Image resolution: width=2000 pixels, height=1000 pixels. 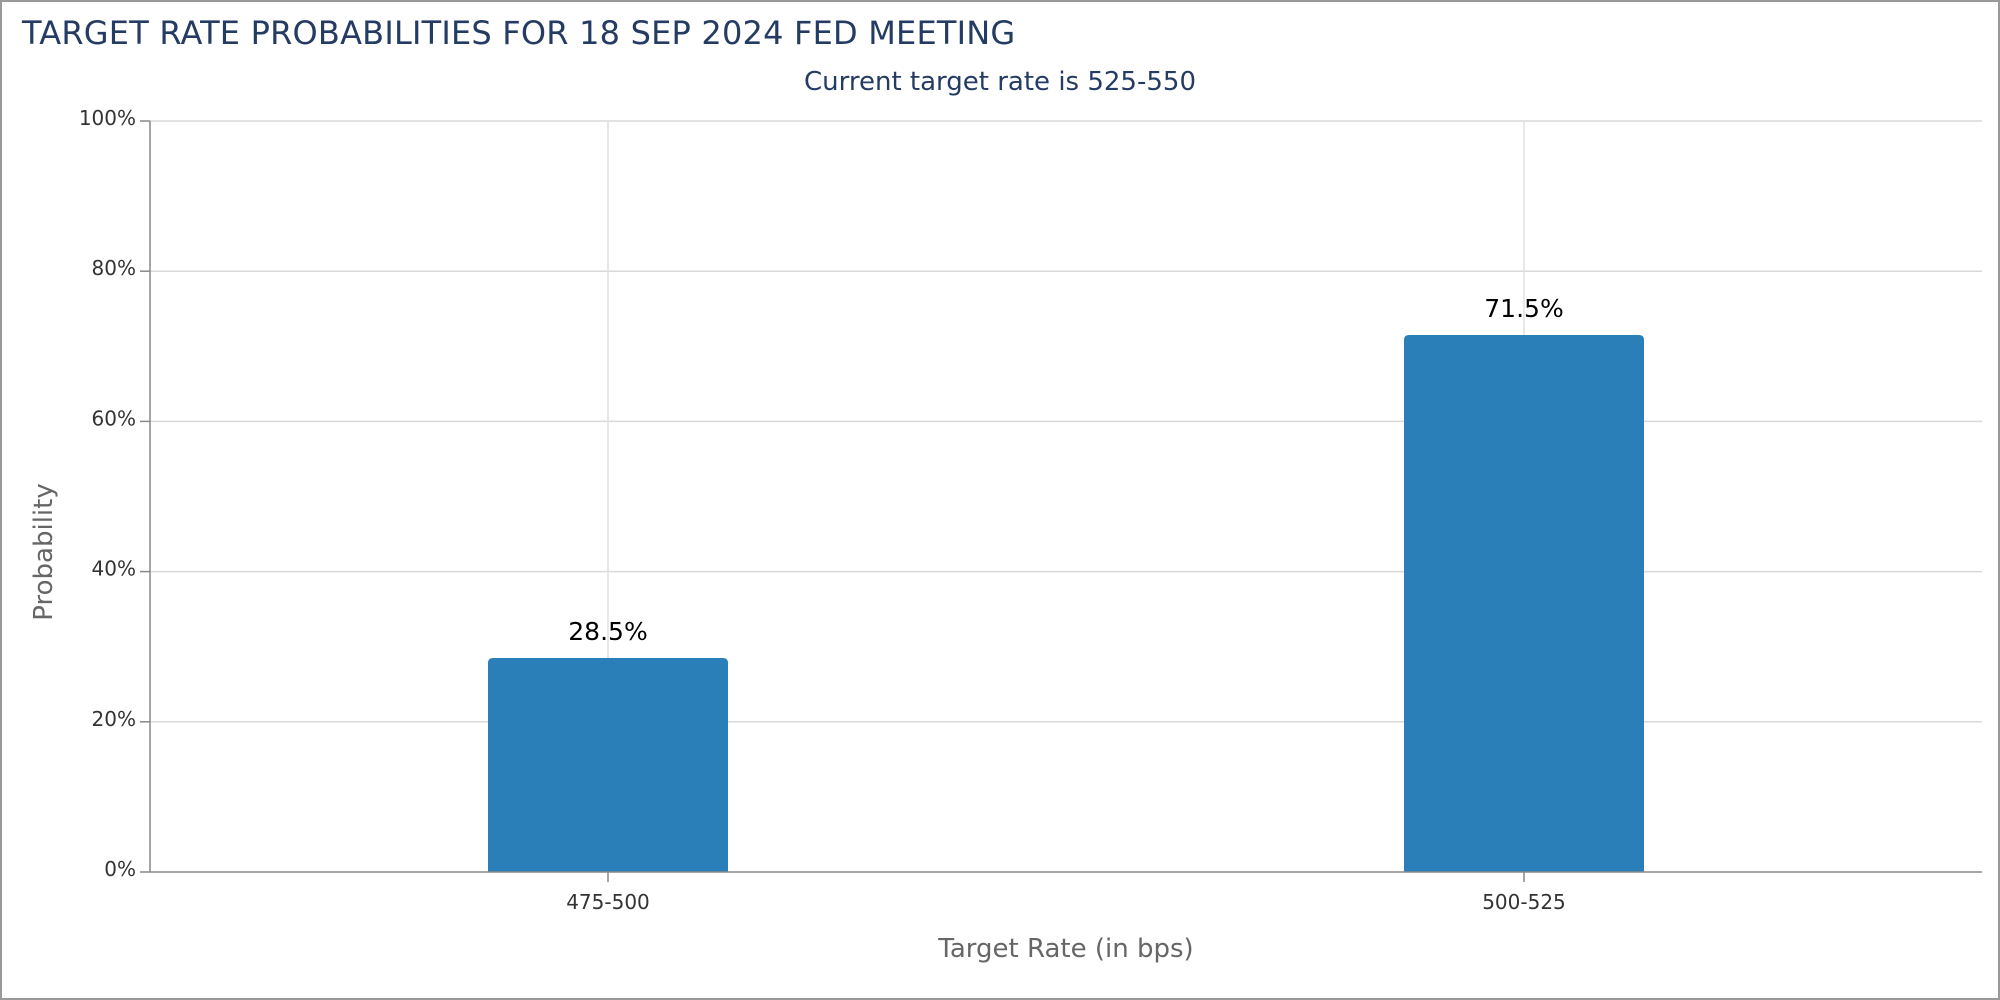 I want to click on y-tick-label: 80%, so click(x=114, y=268).